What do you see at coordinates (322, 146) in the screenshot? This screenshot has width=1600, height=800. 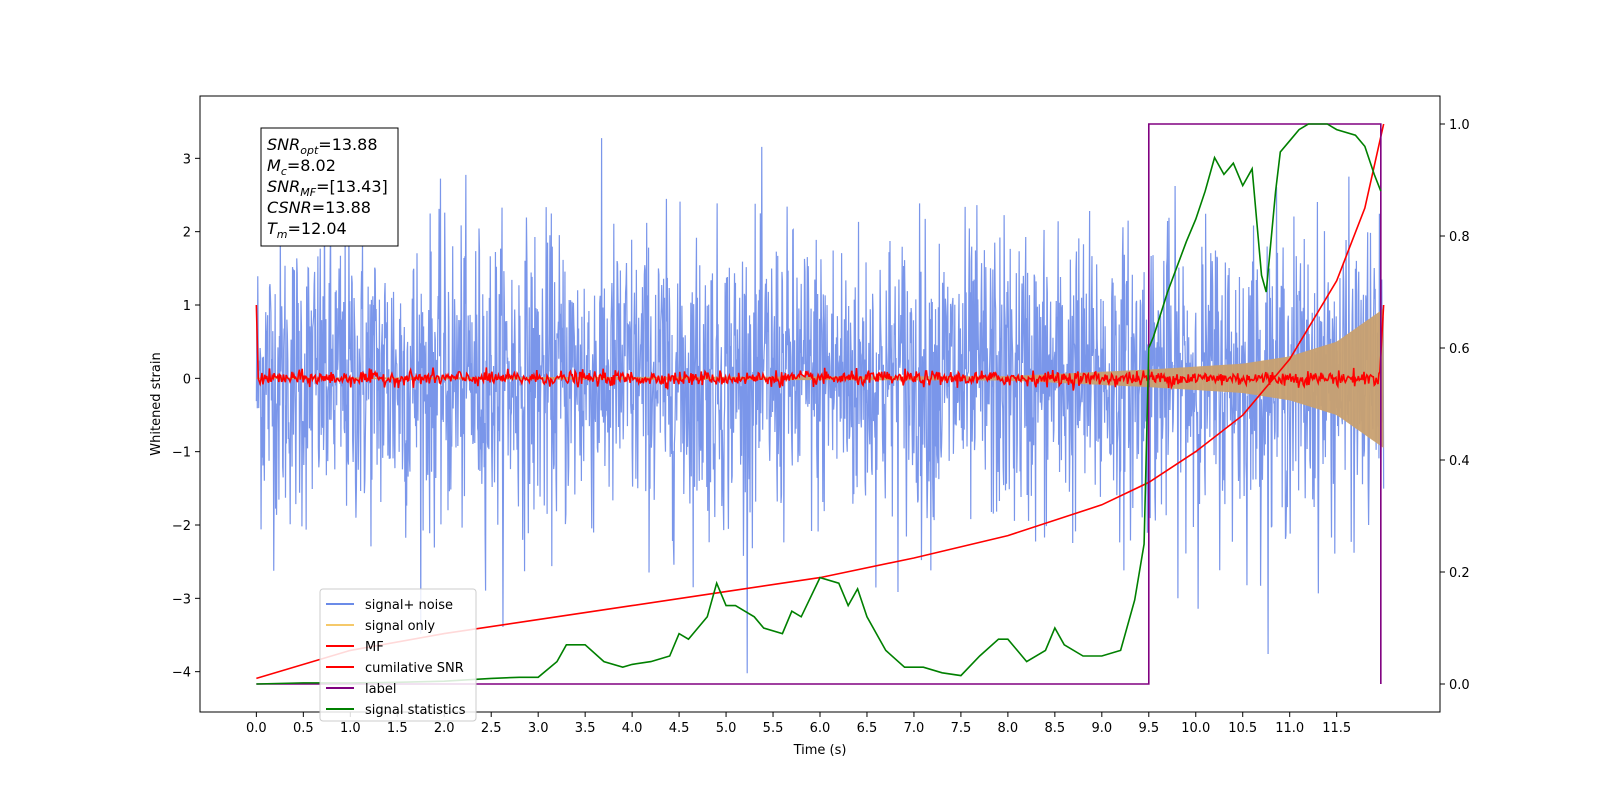 I see `info-line: SNRopt=13.88` at bounding box center [322, 146].